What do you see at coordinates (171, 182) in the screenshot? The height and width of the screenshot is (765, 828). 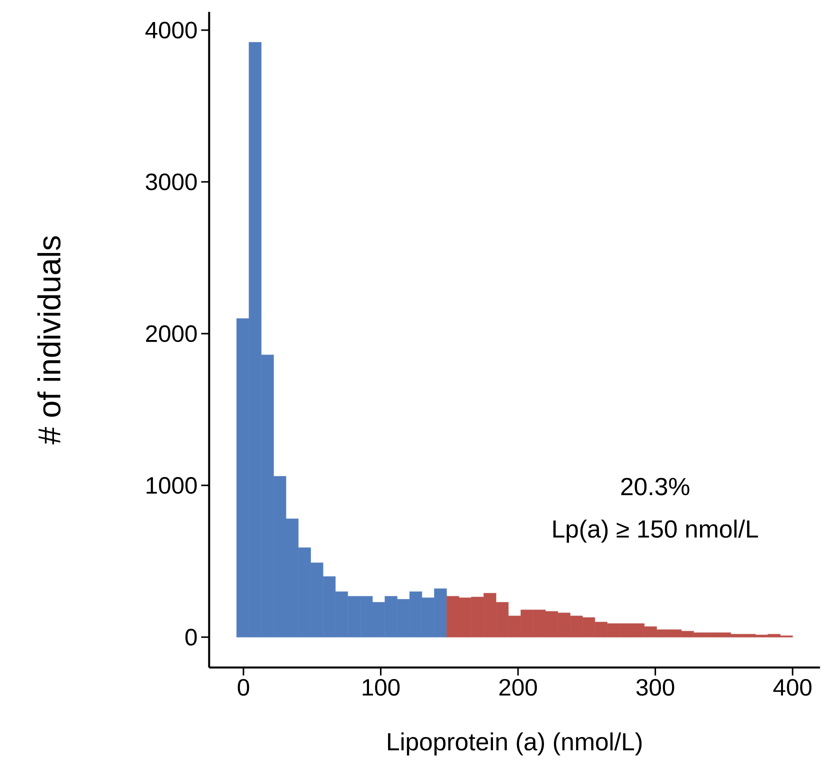 I see `y-tick-label: 3000` at bounding box center [171, 182].